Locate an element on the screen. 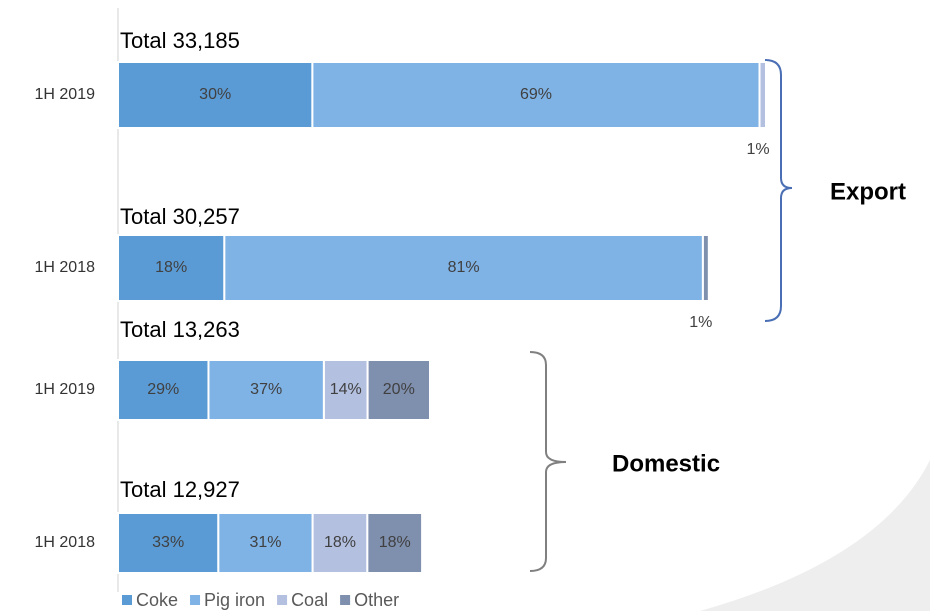 The width and height of the screenshot is (930, 611). legend-label: Coal is located at coordinates (309, 600).